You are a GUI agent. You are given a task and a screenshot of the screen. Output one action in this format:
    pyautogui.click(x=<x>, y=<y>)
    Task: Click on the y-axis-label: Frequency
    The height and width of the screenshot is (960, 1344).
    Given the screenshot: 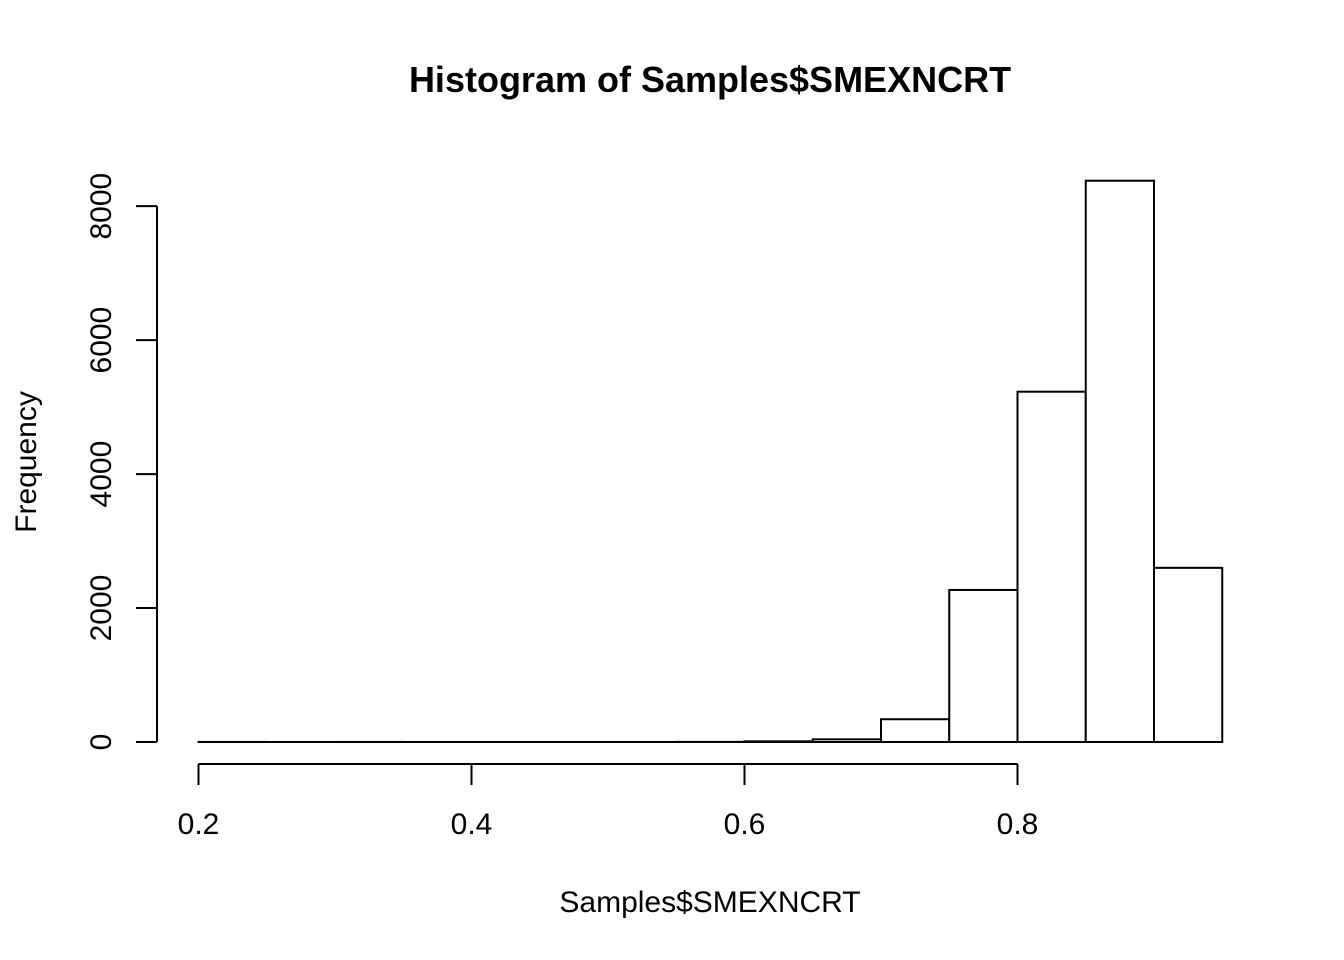 What is the action you would take?
    pyautogui.click(x=26, y=462)
    